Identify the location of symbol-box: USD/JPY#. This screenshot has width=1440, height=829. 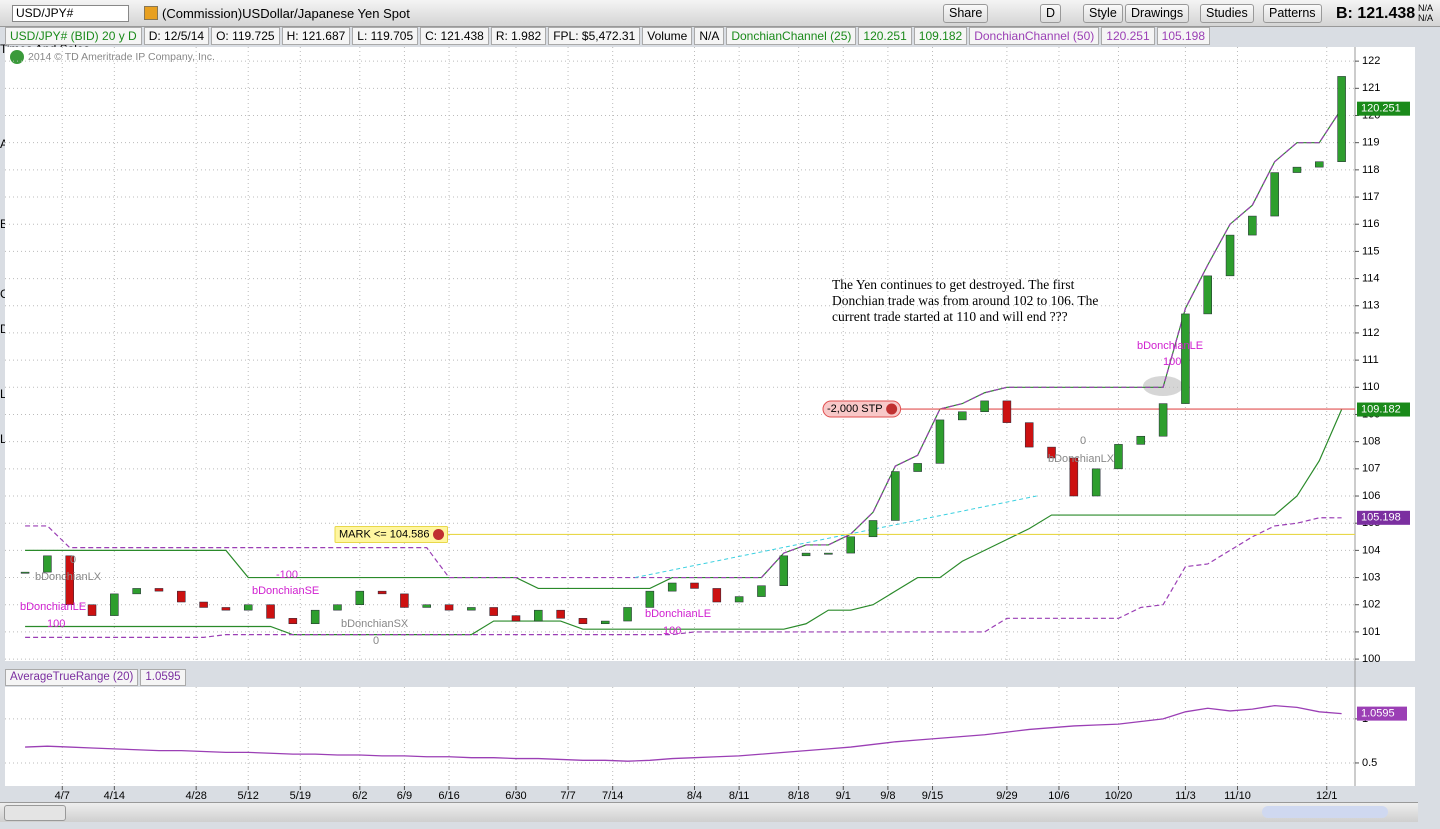
(70, 13).